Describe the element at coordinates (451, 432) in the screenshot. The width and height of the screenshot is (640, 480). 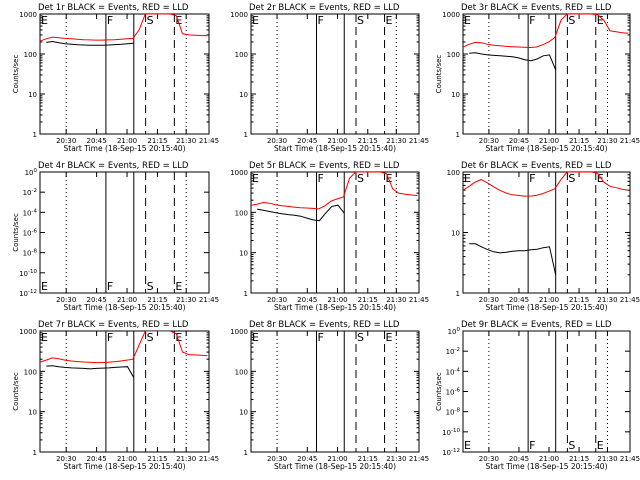
I see `y-tick-label: 10⁻¹⁰` at that location.